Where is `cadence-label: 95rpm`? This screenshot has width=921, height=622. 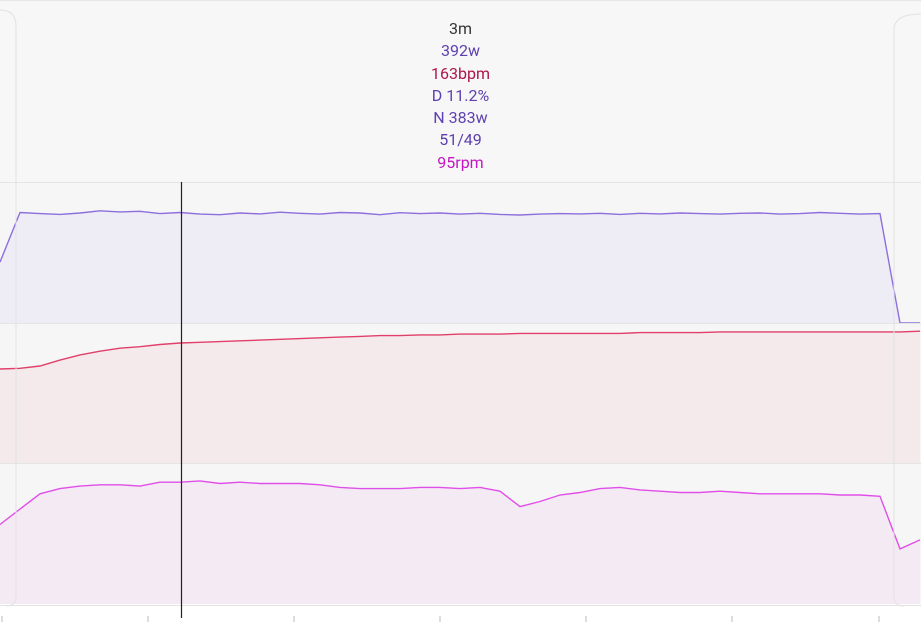
cadence-label: 95rpm is located at coordinates (460, 162).